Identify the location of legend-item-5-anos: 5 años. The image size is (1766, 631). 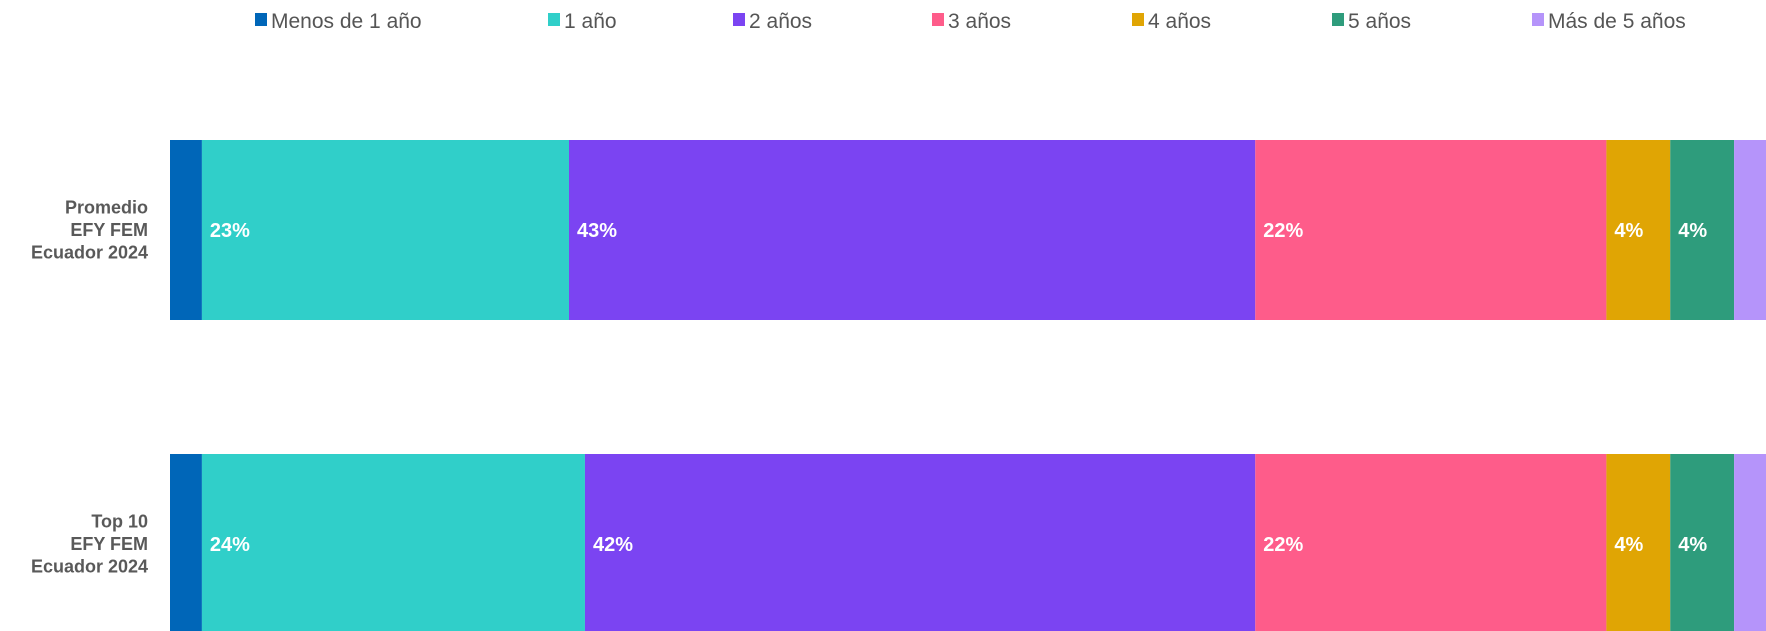
(1371, 21).